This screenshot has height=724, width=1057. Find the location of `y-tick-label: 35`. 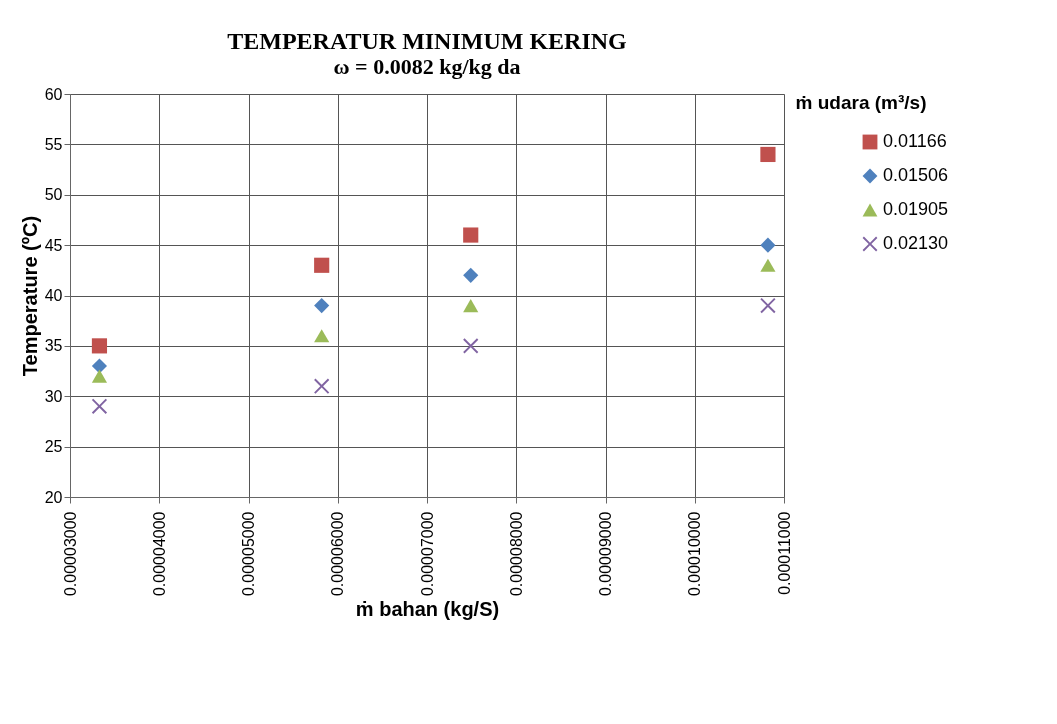

y-tick-label: 35 is located at coordinates (53, 346).